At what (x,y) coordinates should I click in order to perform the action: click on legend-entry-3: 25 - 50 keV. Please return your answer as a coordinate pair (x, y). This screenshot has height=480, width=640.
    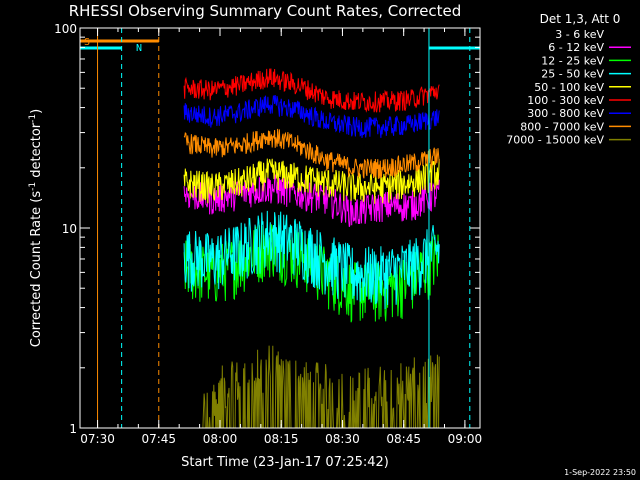
    Looking at the image, I should click on (572, 74).